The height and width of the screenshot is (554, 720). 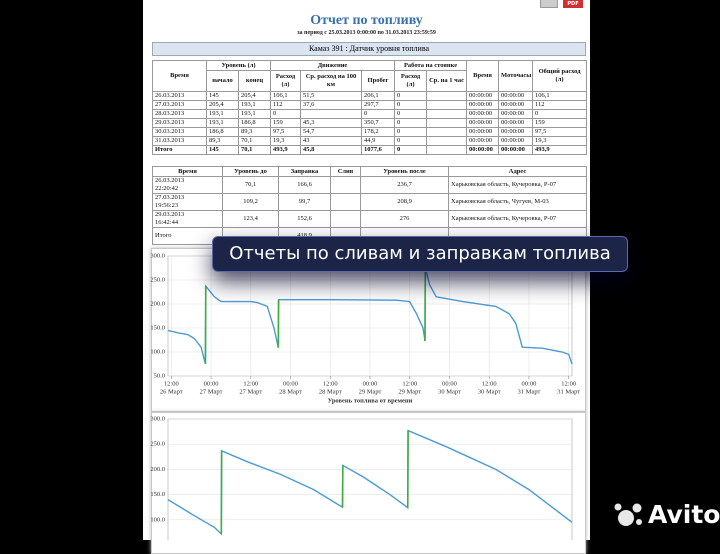 I want to click on x-tick-date: 26 Март, so click(x=171, y=391).